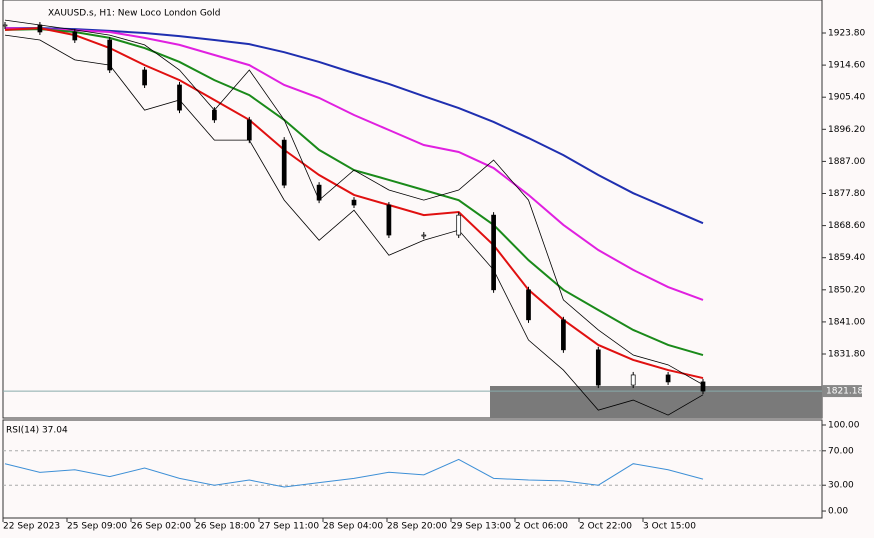  What do you see at coordinates (838, 512) in the screenshot?
I see `rsi-tick-label: 0.00` at bounding box center [838, 512].